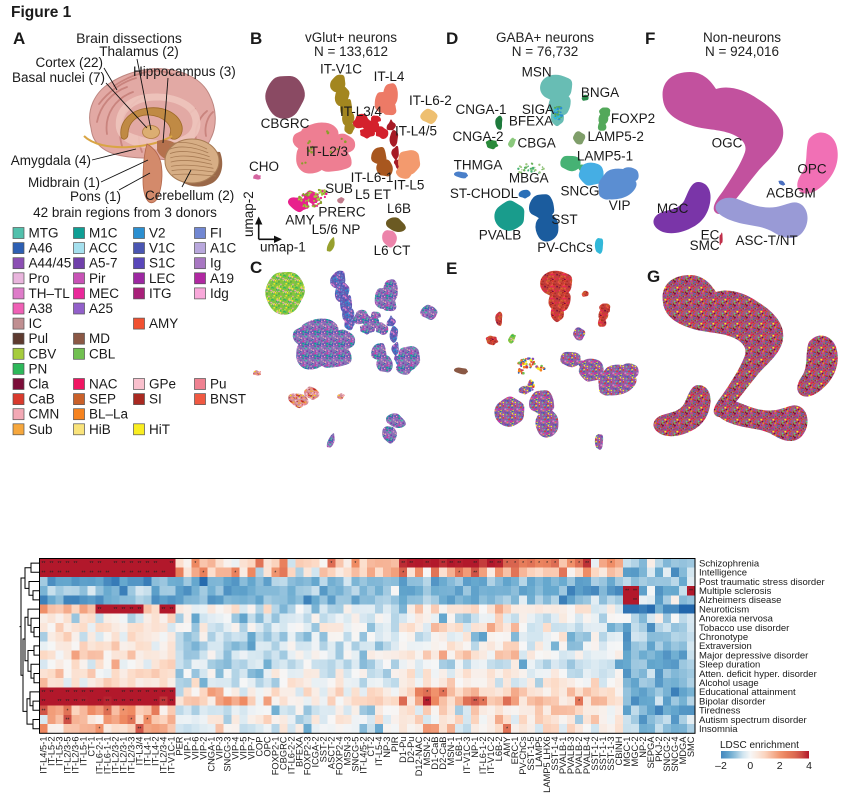 The width and height of the screenshot is (848, 801). I want to click on svg-text: MDGA, so click(683, 750).